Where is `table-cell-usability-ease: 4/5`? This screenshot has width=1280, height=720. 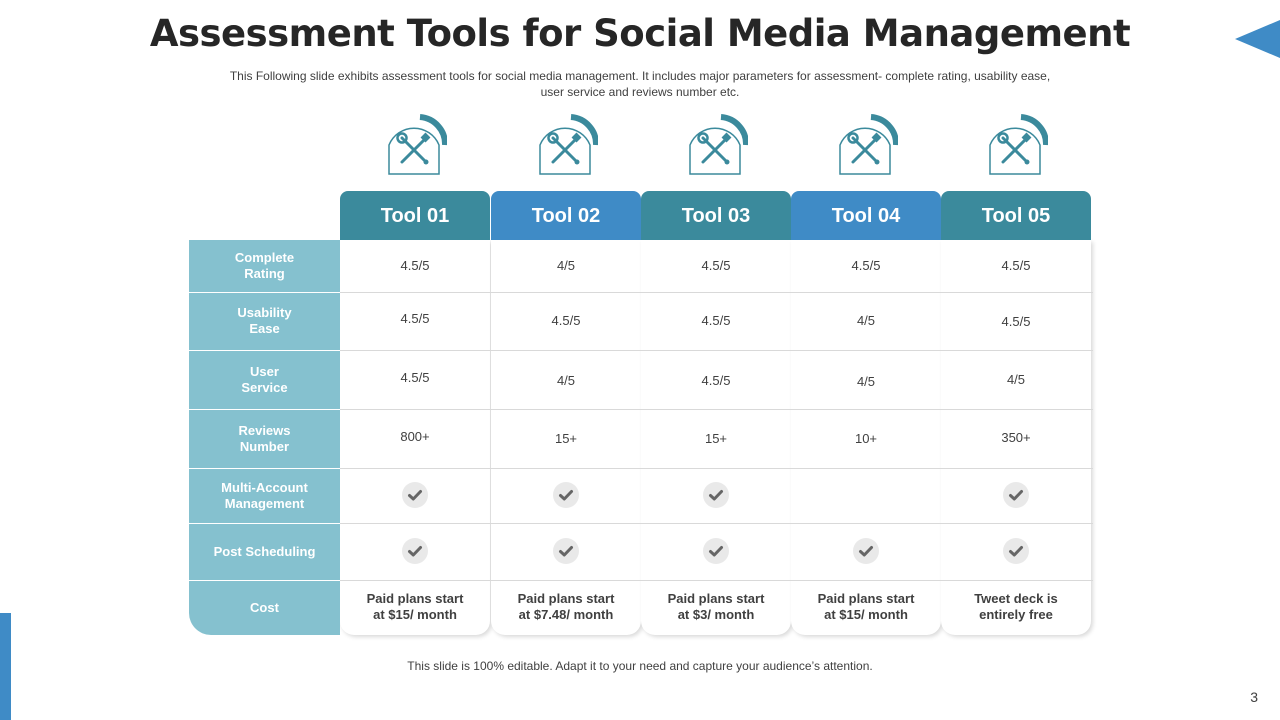
table-cell-usability-ease: 4/5 is located at coordinates (866, 320).